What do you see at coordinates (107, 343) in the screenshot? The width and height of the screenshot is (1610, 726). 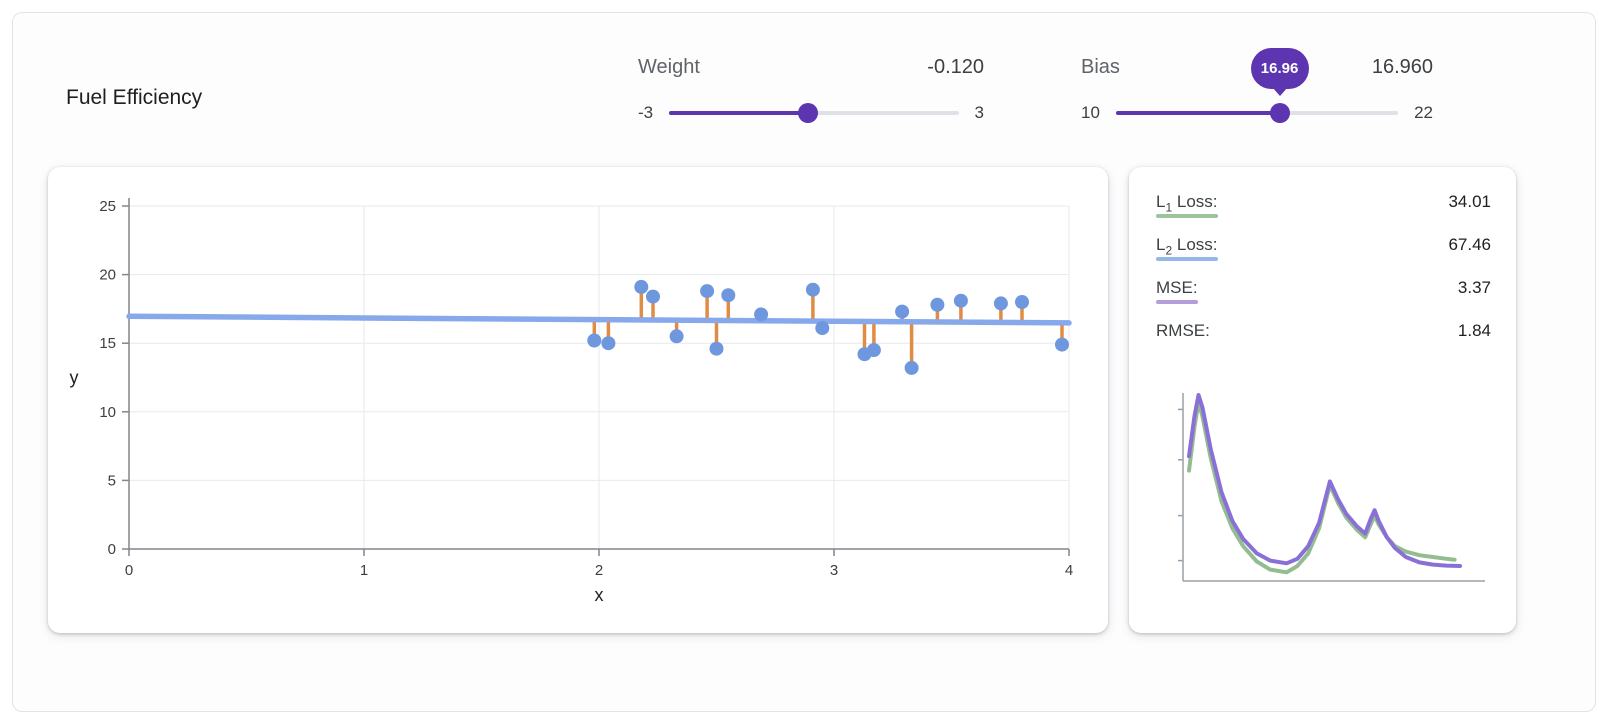 I see `svg-text: 15` at bounding box center [107, 343].